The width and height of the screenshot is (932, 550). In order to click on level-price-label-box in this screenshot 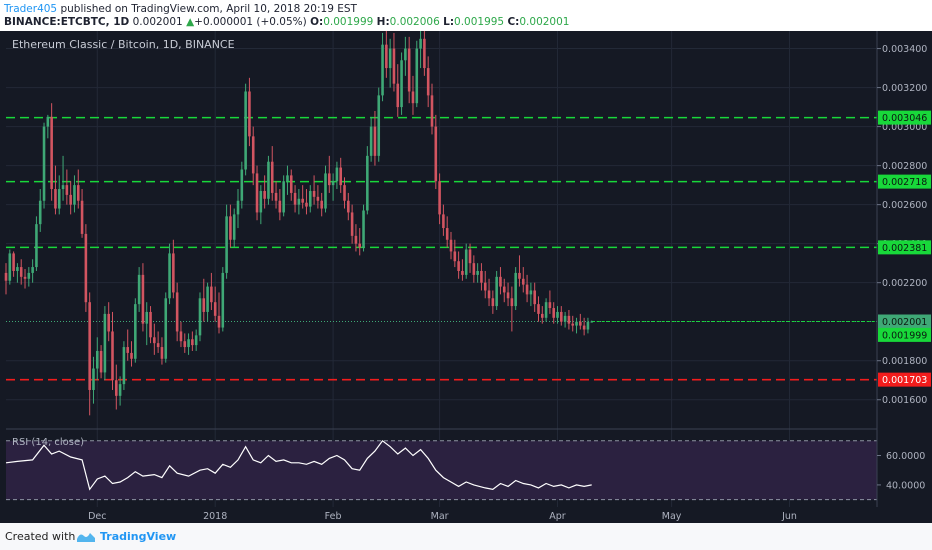, I will do `click(904, 181)`.